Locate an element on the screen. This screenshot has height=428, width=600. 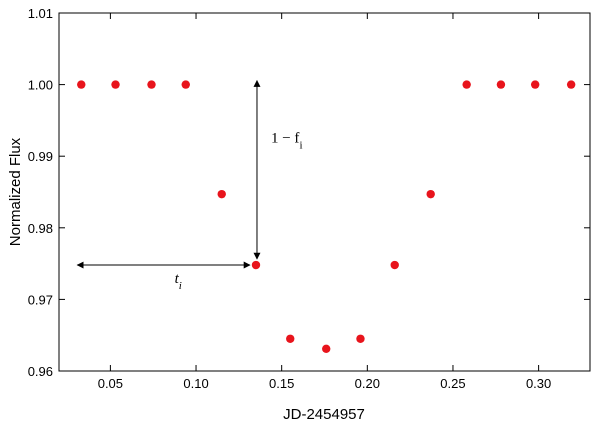
x-tick-label: 0.10 is located at coordinates (195, 383).